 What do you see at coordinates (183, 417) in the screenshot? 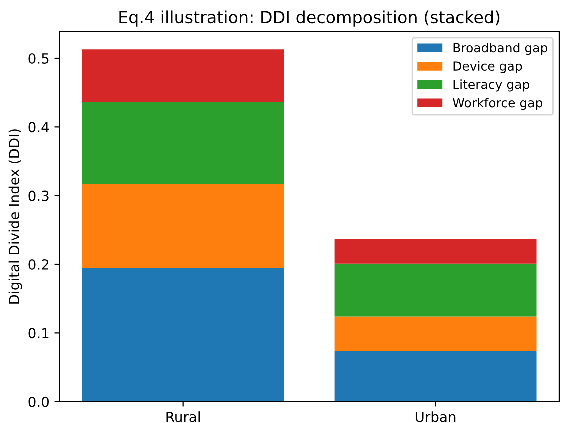
I see `x-tick-label: Rural` at bounding box center [183, 417].